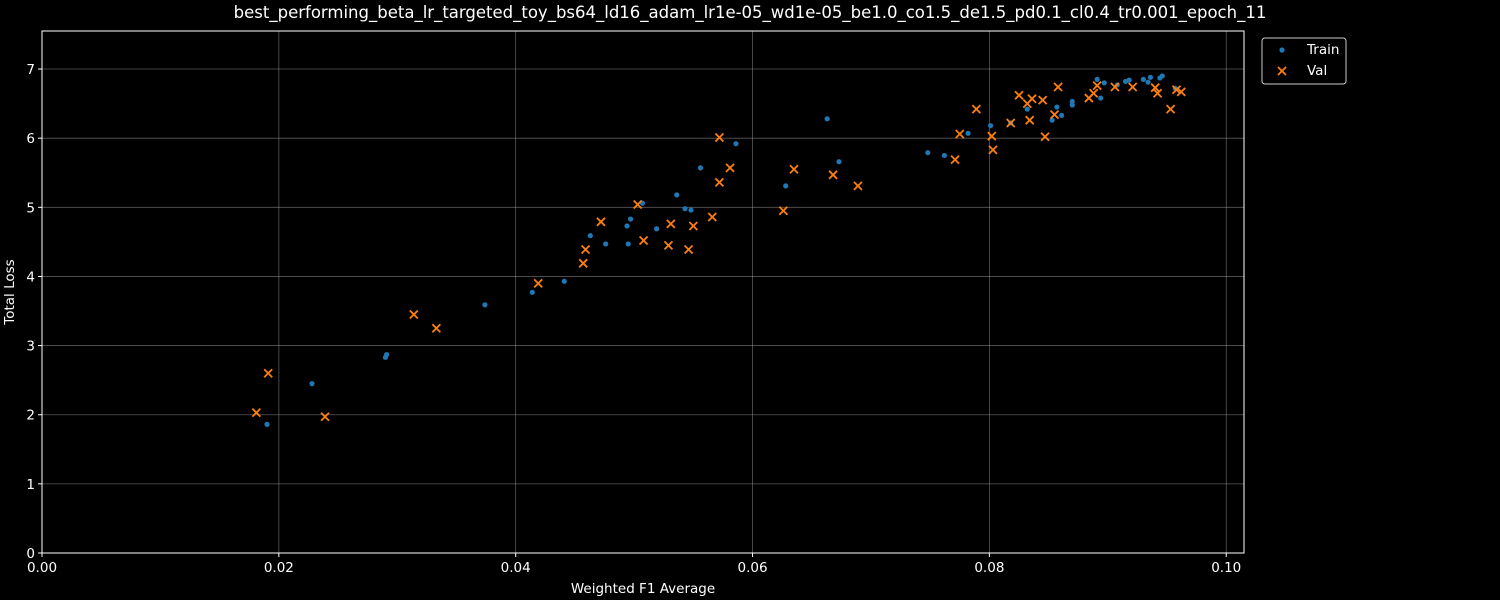 The width and height of the screenshot is (1500, 600). Describe the element at coordinates (643, 589) in the screenshot. I see `x-axis-label: Weighted F1 Average` at that location.